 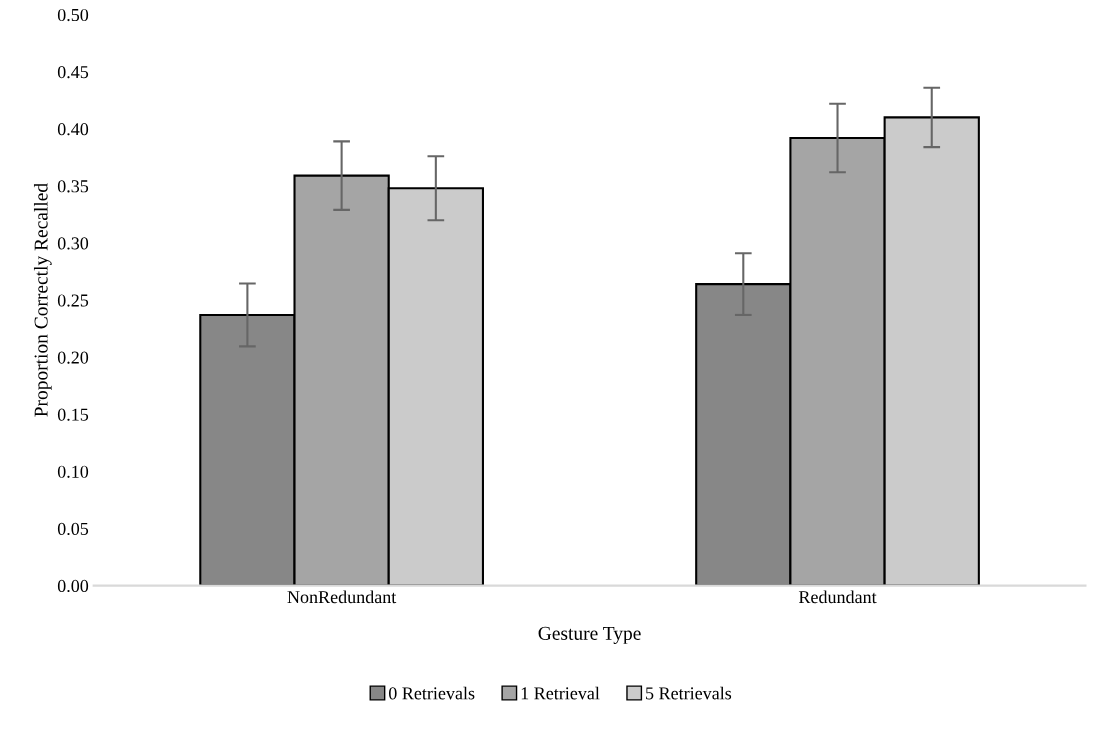 I want to click on legend-label: 5 Retrievals, so click(x=689, y=693).